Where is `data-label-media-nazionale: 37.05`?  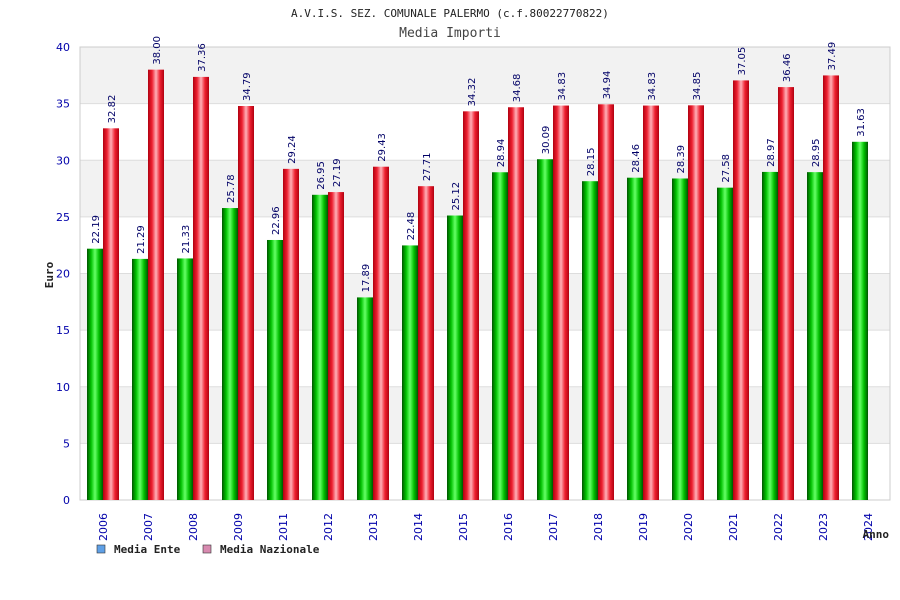
data-label-media-nazionale: 37.05 is located at coordinates (742, 61).